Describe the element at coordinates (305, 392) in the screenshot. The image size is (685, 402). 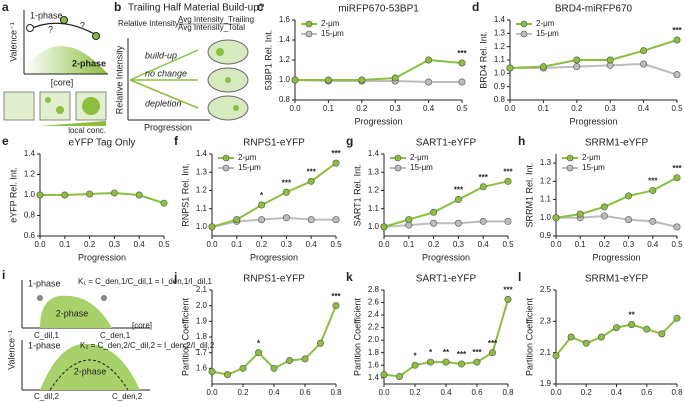
I see `x-tick-label: 0.6` at that location.